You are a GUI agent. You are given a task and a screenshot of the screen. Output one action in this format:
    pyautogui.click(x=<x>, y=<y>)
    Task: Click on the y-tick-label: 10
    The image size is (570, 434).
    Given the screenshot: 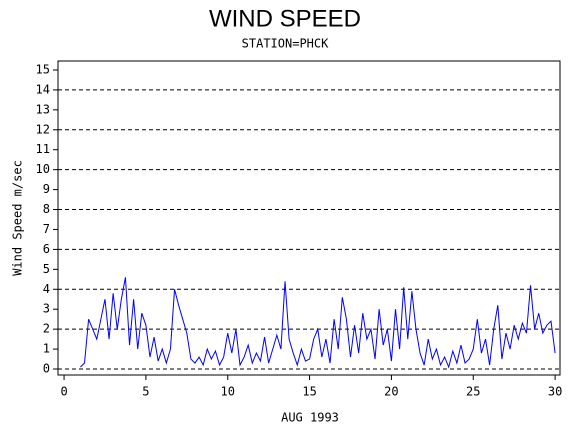 What is the action you would take?
    pyautogui.click(x=43, y=169)
    